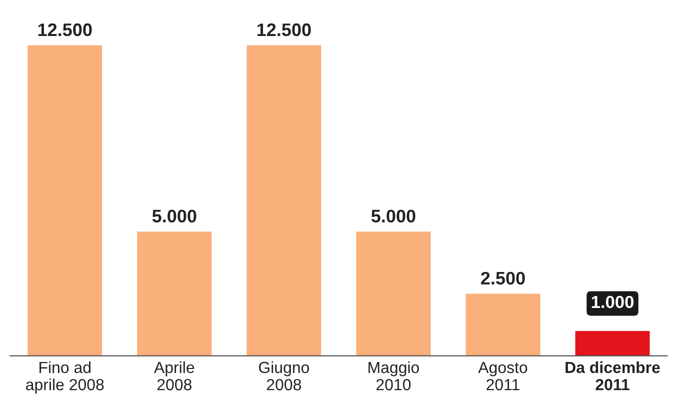 Image resolution: width=674 pixels, height=409 pixels. What do you see at coordinates (613, 302) in the screenshot?
I see `data-label: 1.000` at bounding box center [613, 302].